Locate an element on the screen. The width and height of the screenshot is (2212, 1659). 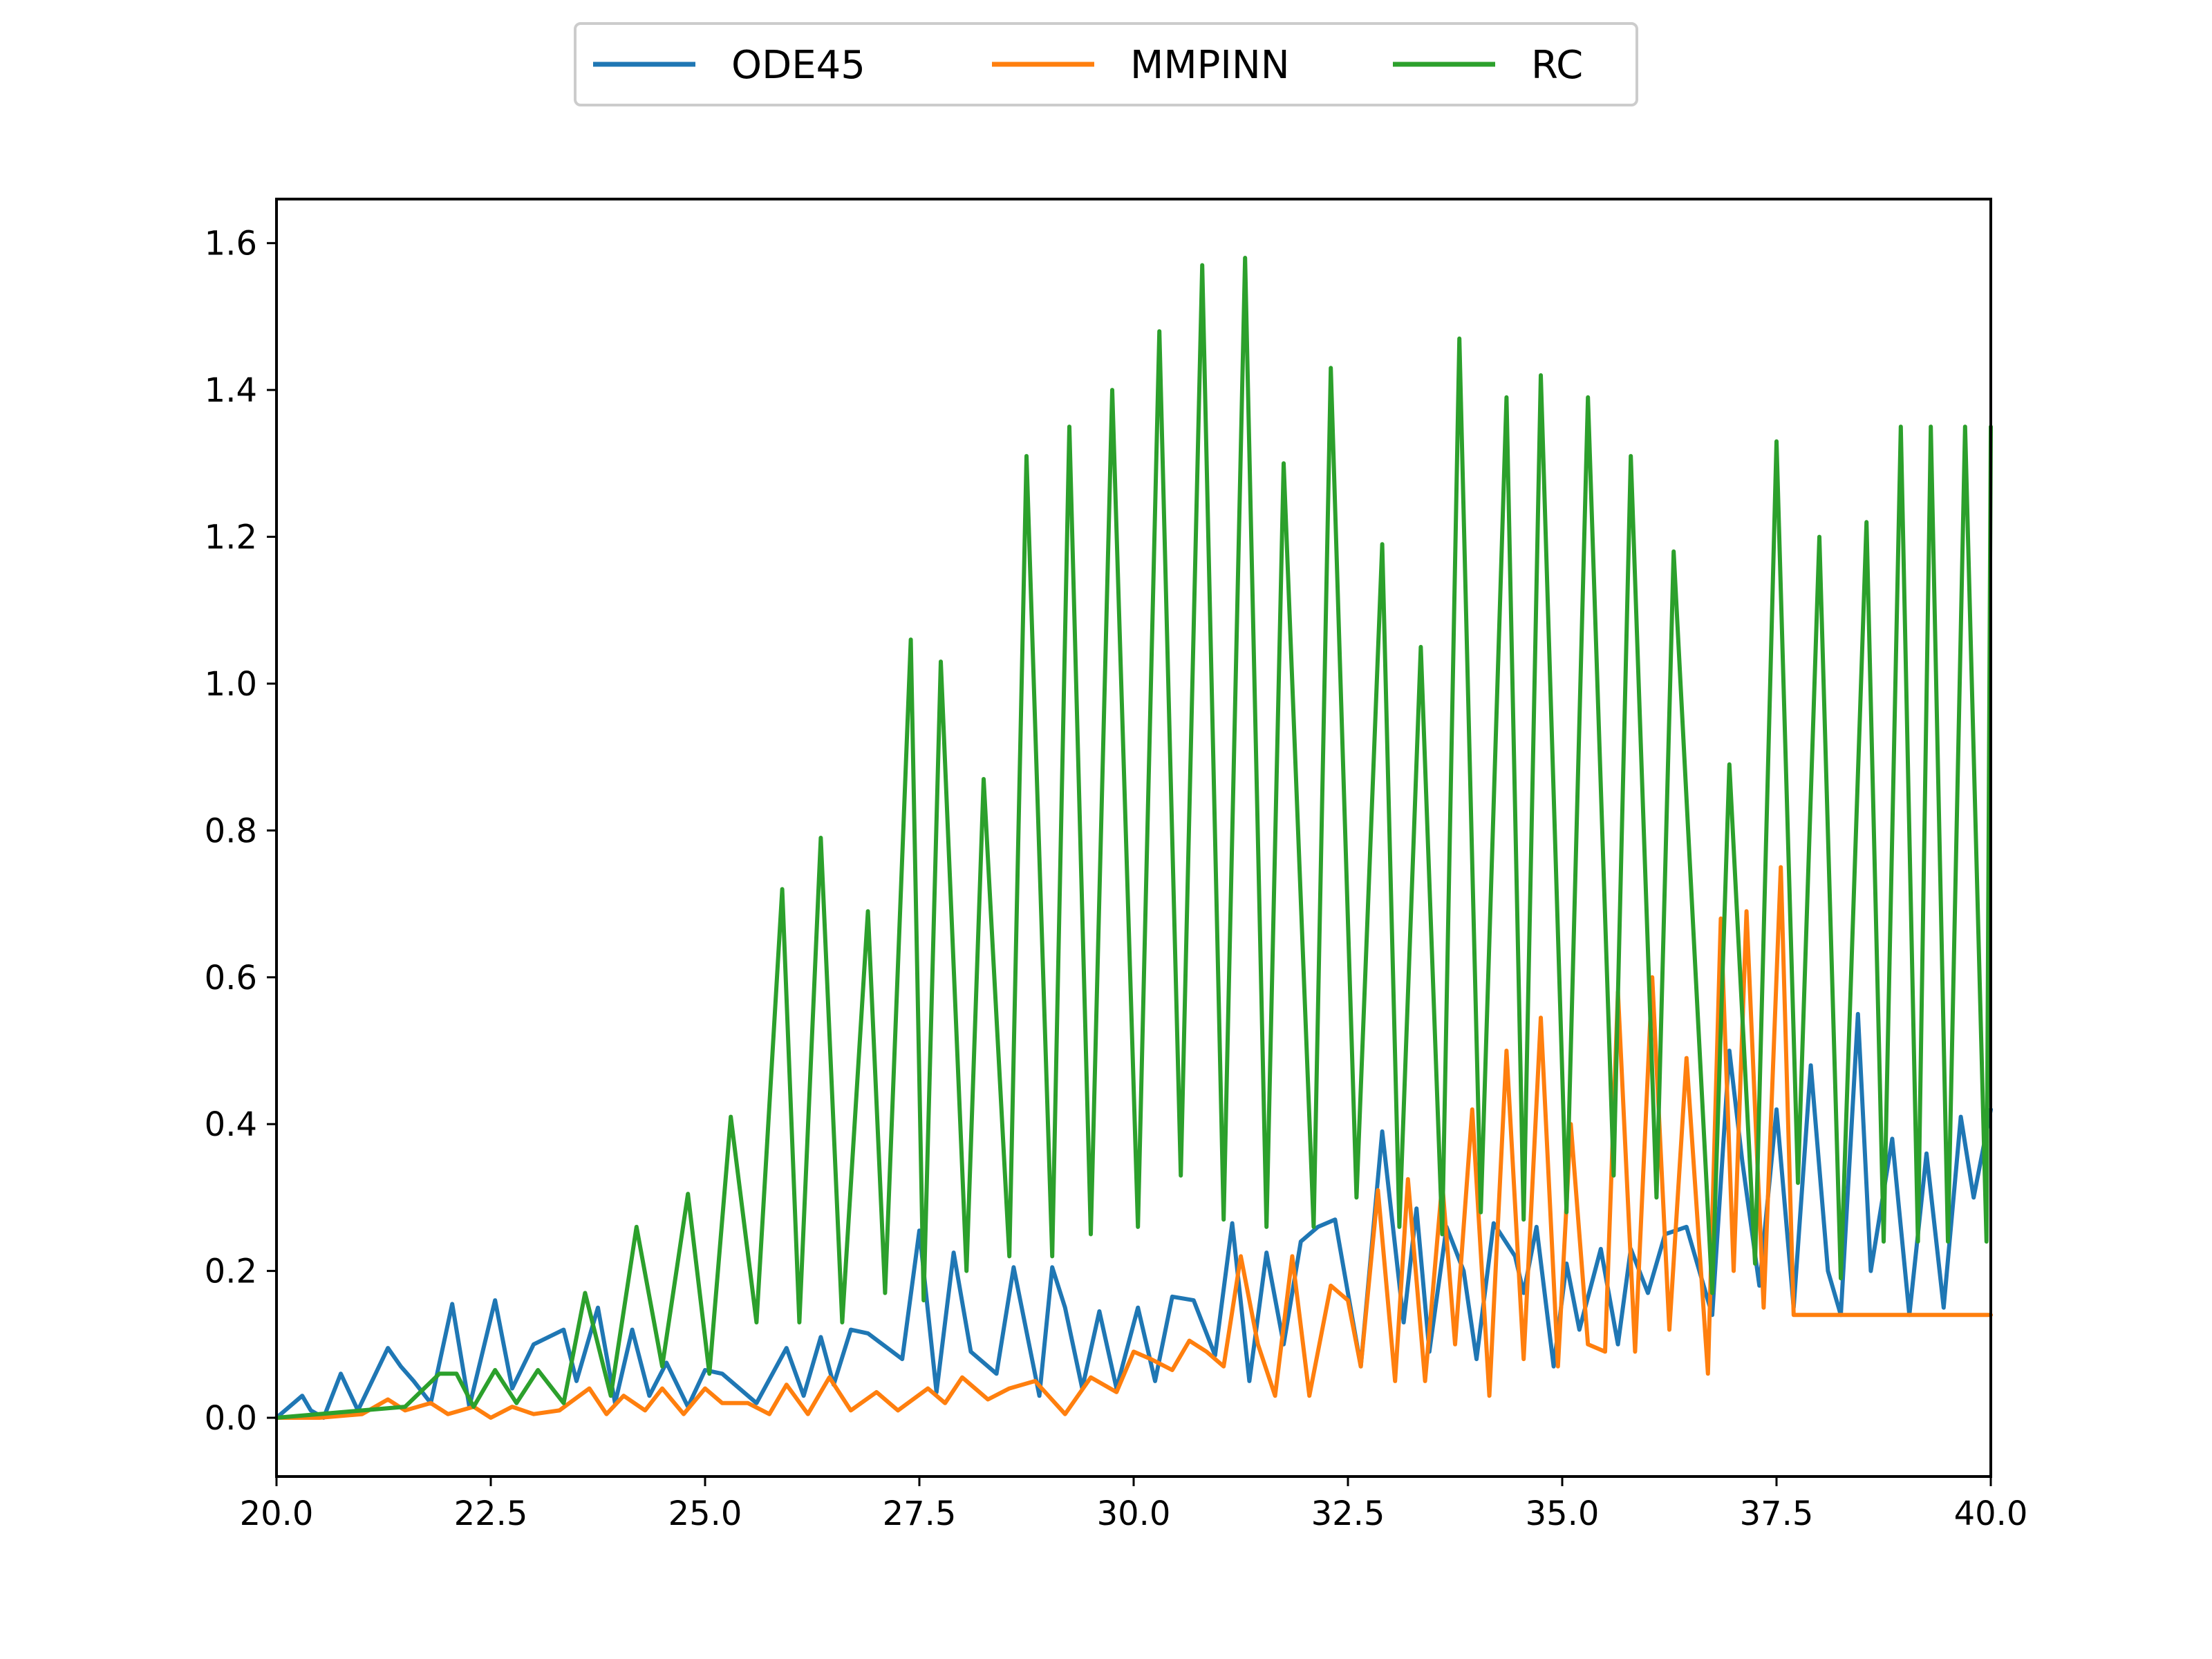
x-axis: 20.0 22.5 25.0 27.5 30.0 32.5 35.0 37.5 40.0 is located at coordinates (1134, 1505).